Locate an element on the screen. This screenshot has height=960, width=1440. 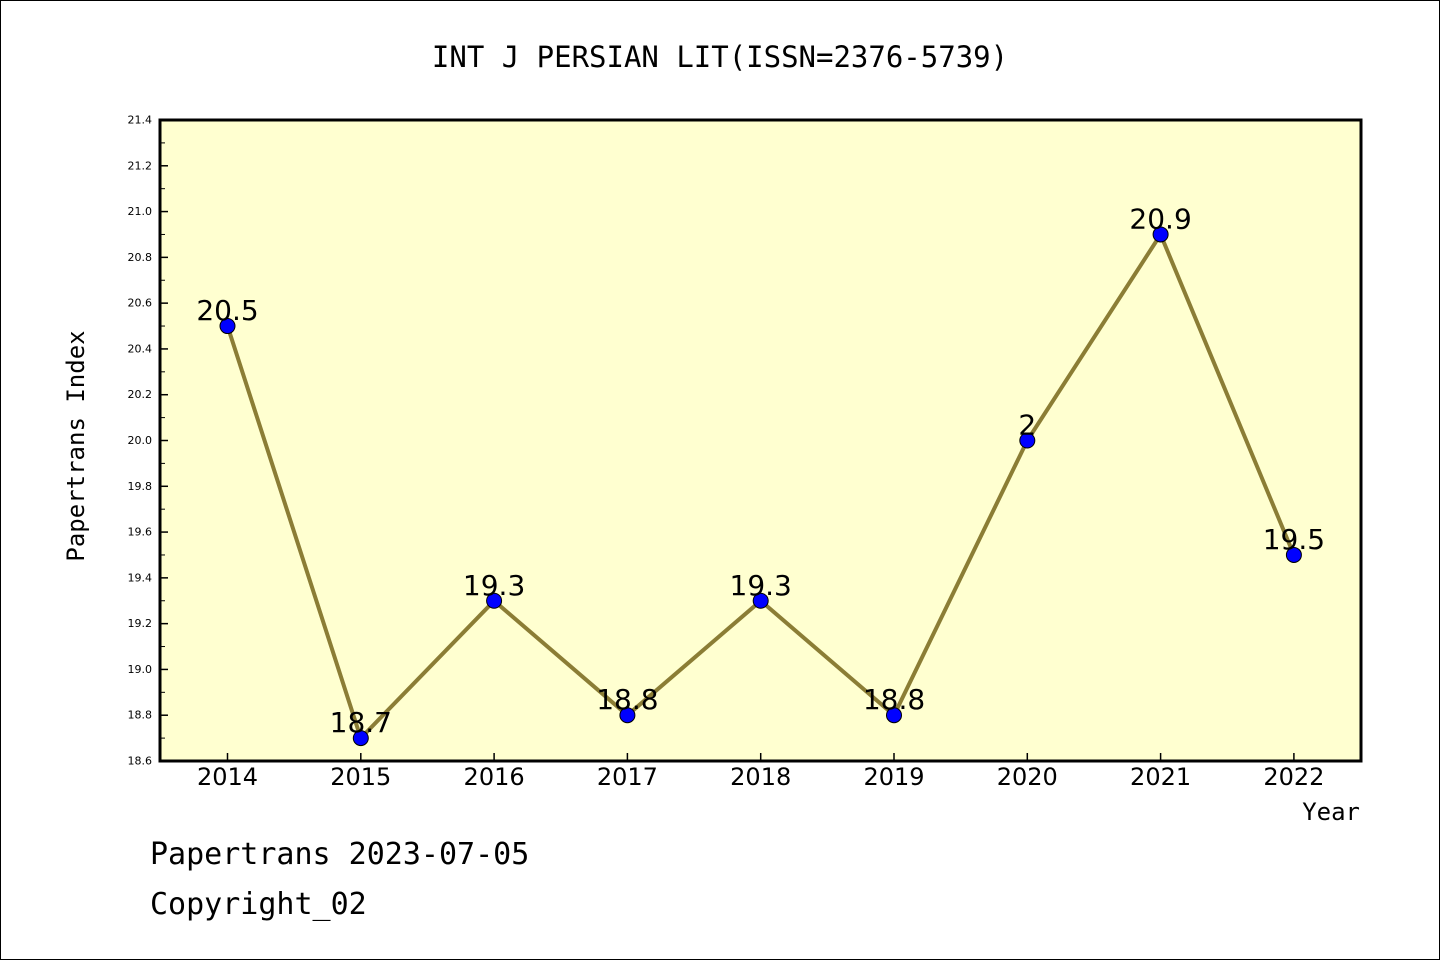
y-tick-label: 21.0 is located at coordinates (140, 211).